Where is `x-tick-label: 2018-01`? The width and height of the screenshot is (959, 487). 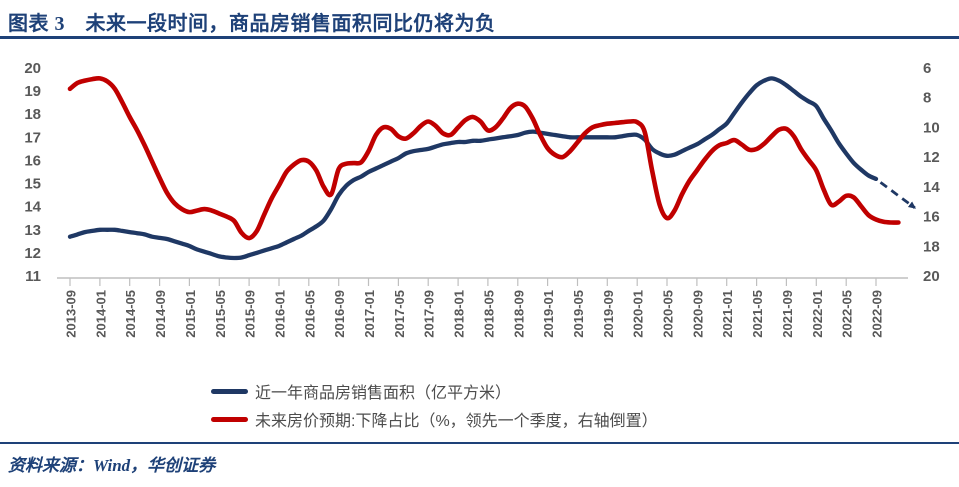
x-tick-label: 2018-01 is located at coordinates (459, 314).